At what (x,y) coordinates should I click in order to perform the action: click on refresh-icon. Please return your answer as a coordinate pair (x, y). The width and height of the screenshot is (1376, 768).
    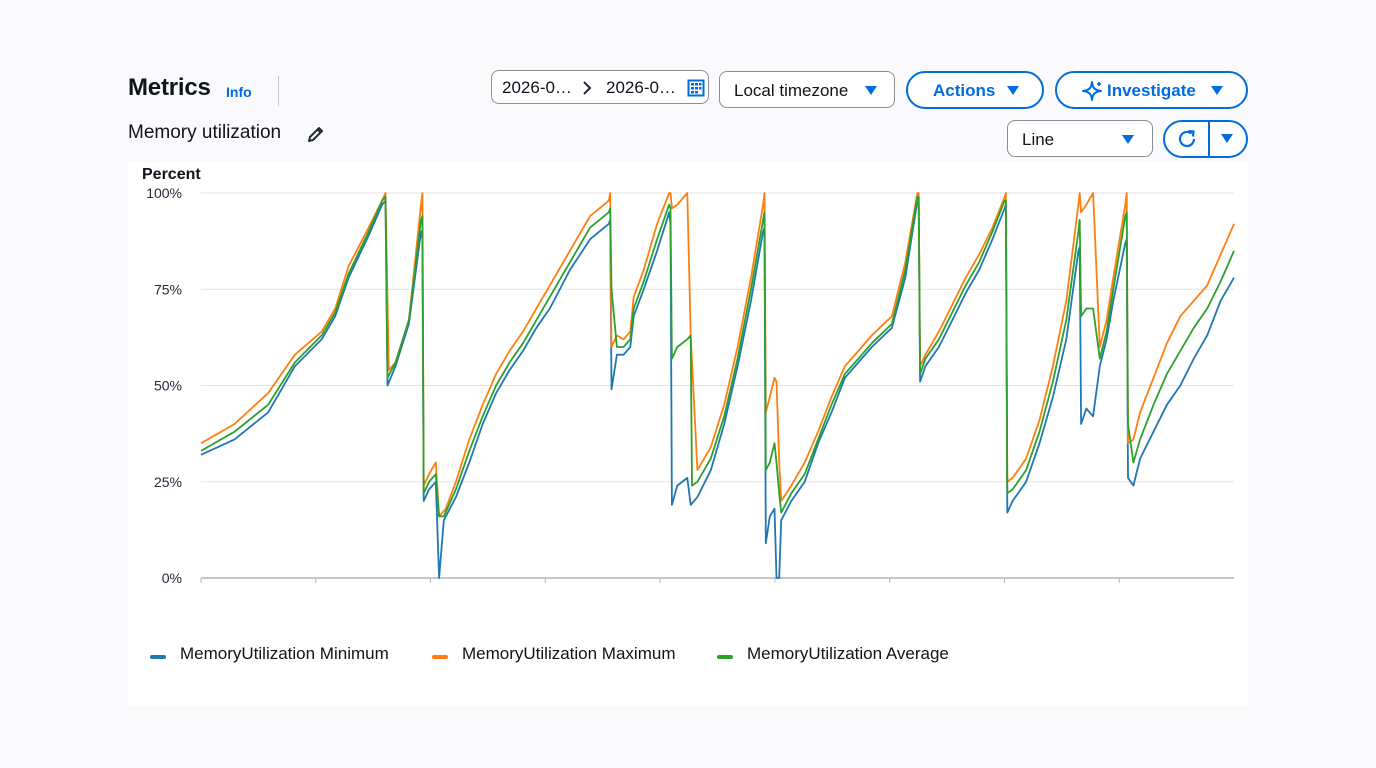
    Looking at the image, I should click on (1187, 138).